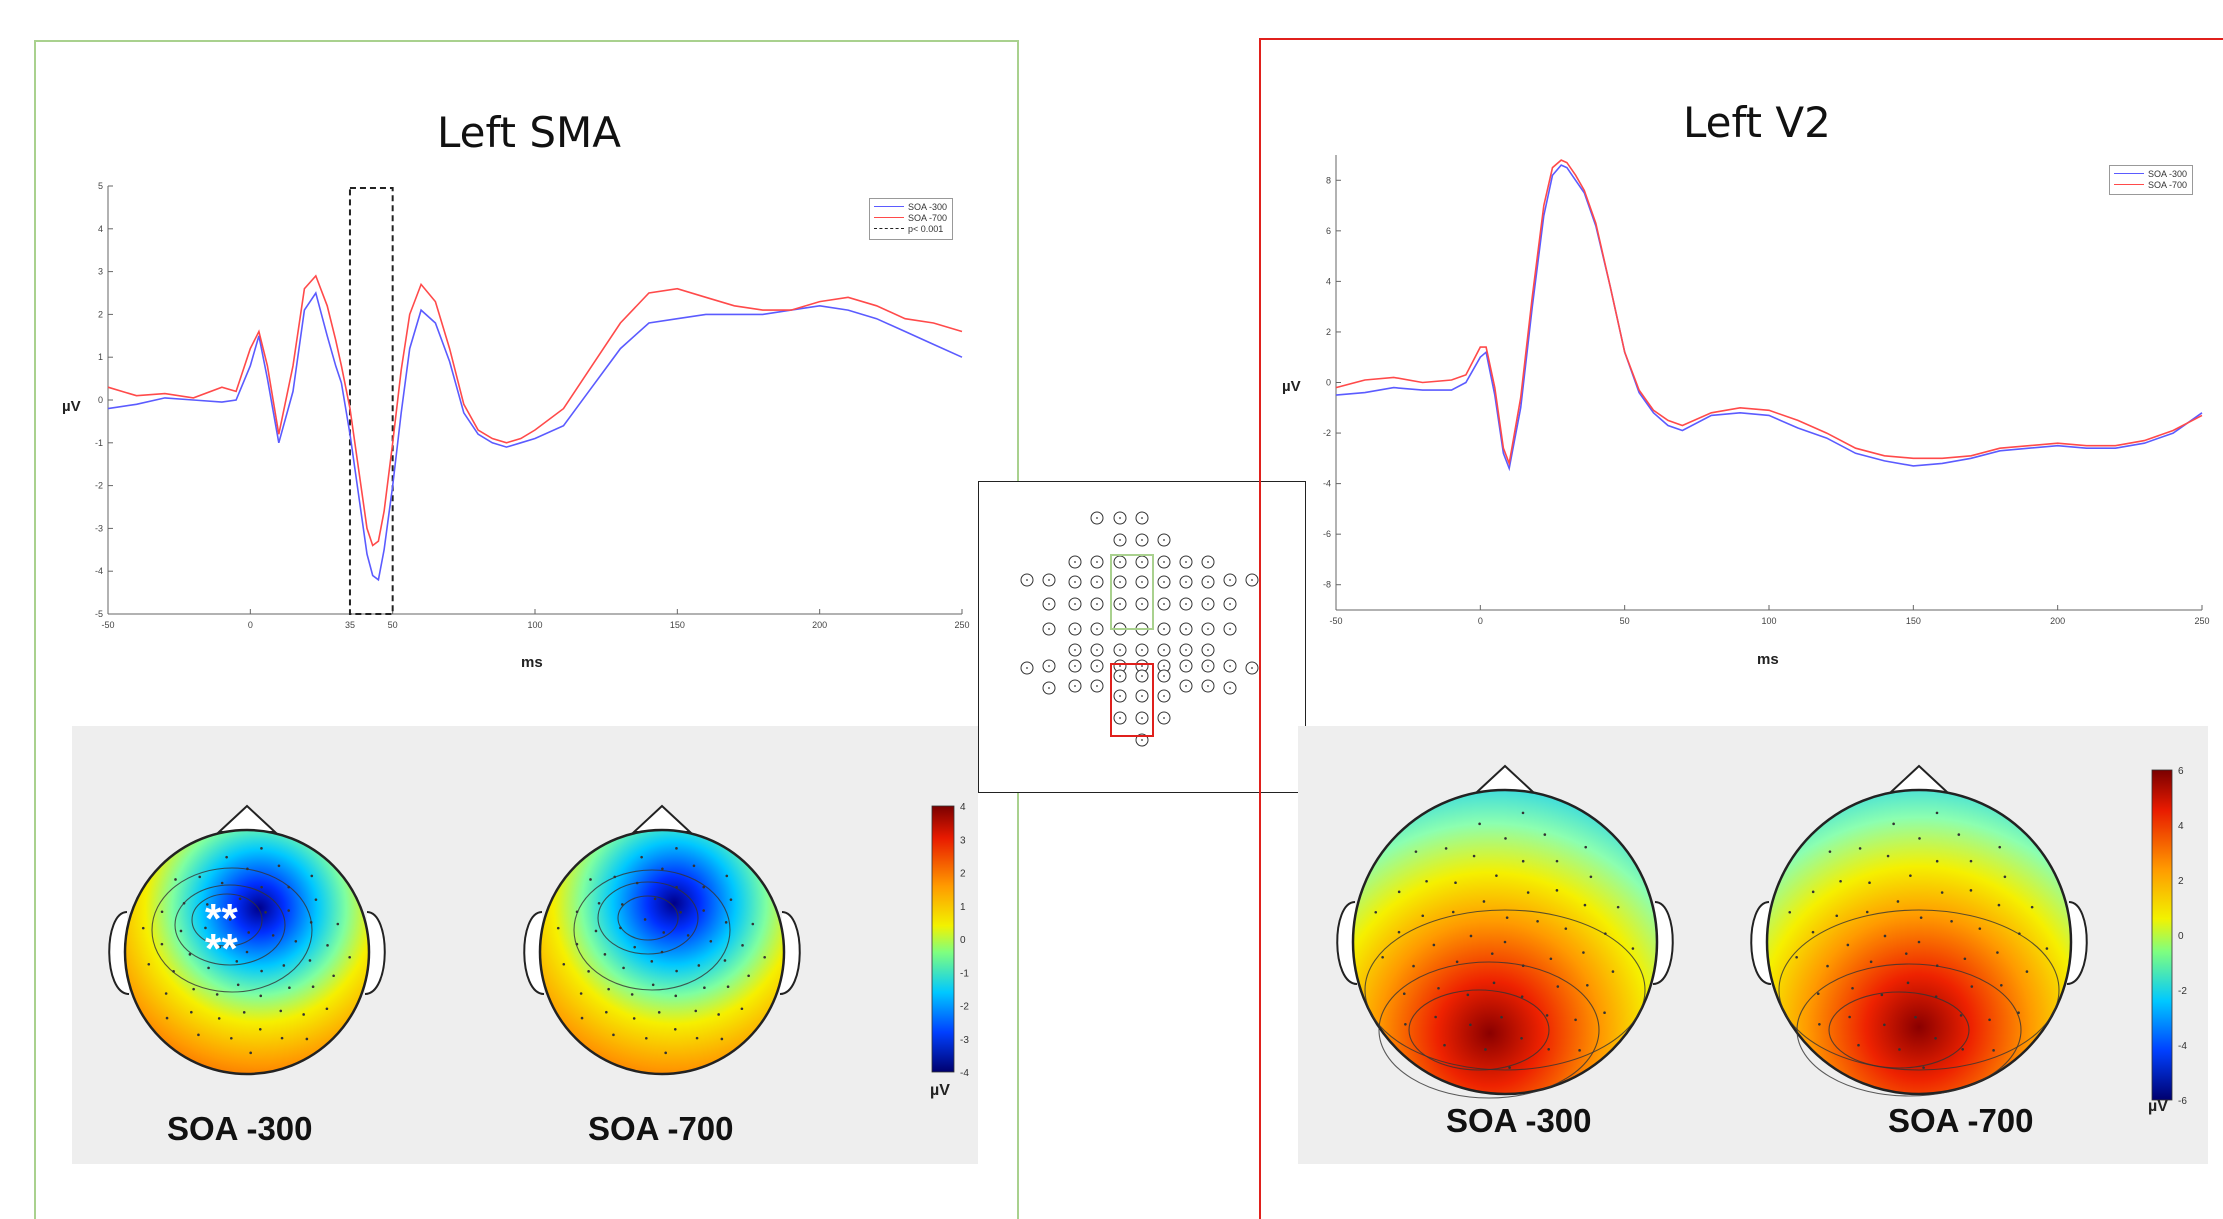 The image size is (2223, 1219). I want to click on colorbar-tick-label: 0, so click(2181, 936).